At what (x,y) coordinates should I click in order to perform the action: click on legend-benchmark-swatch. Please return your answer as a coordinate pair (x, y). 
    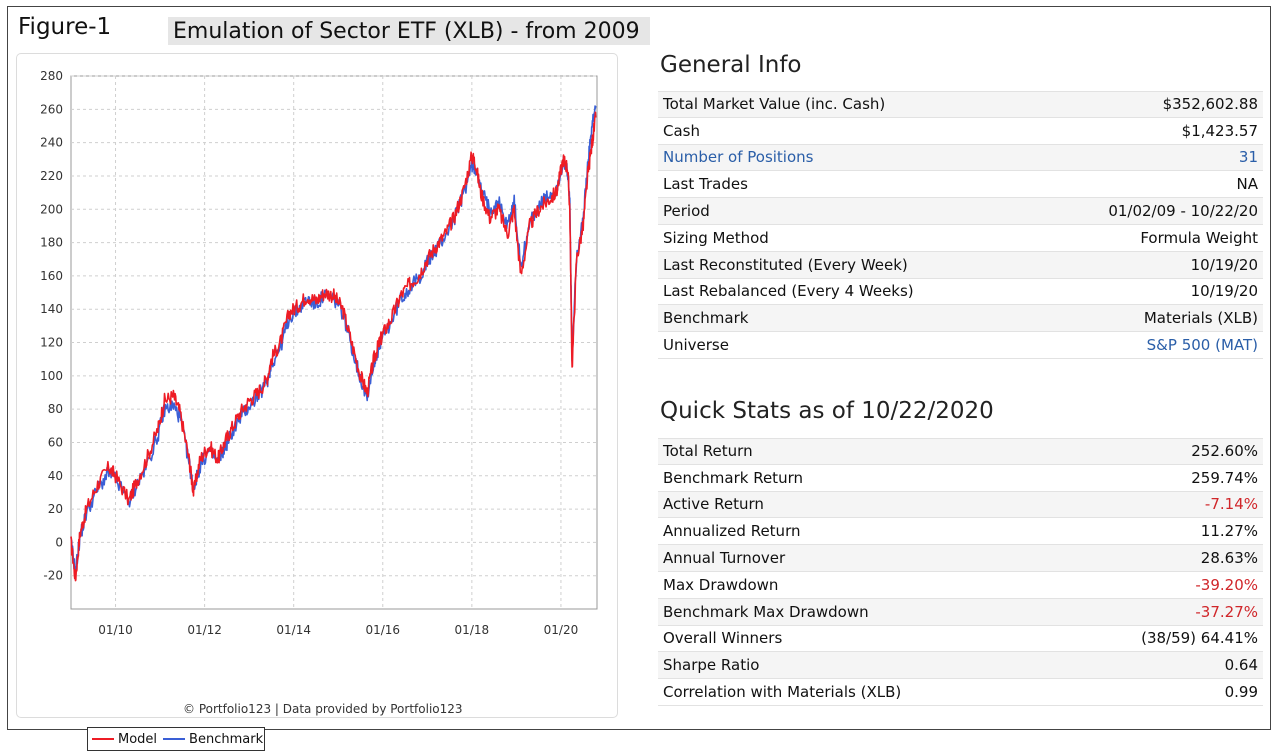
    Looking at the image, I should click on (174, 739).